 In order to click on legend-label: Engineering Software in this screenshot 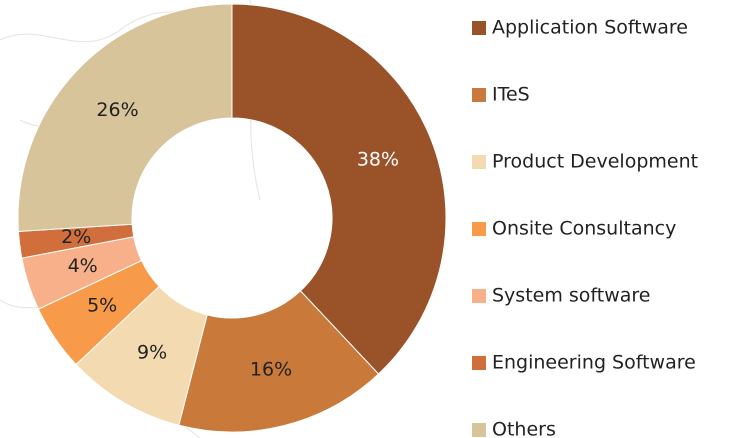, I will do `click(594, 363)`.